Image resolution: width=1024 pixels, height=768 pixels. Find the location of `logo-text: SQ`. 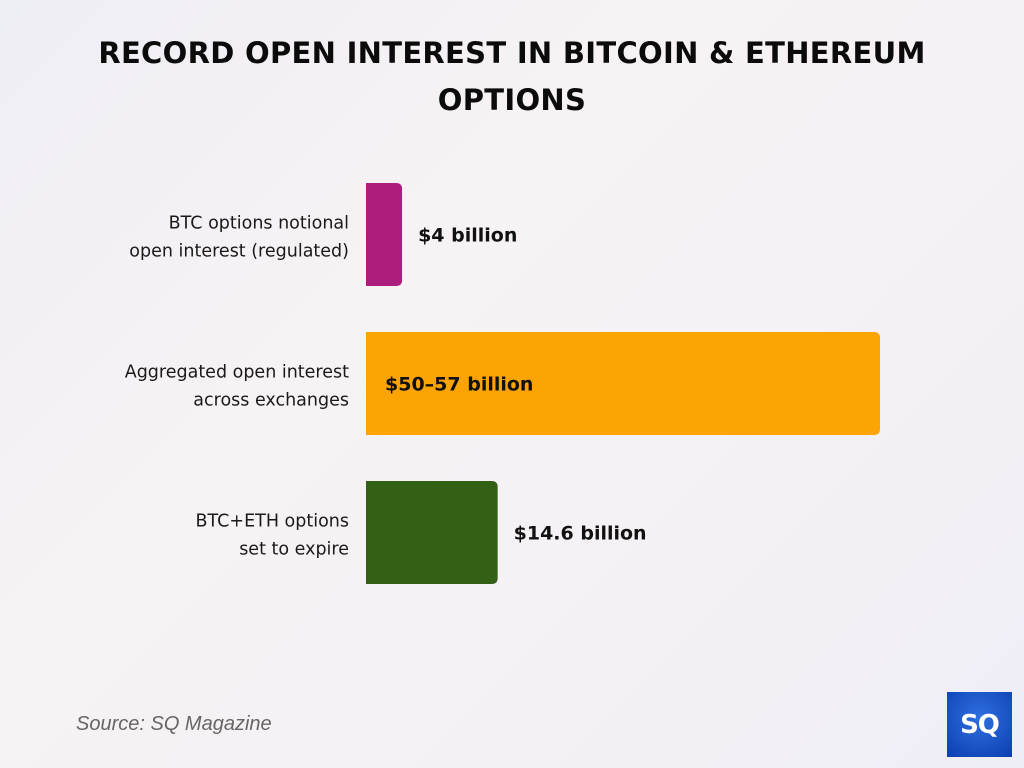

logo-text: SQ is located at coordinates (980, 724).